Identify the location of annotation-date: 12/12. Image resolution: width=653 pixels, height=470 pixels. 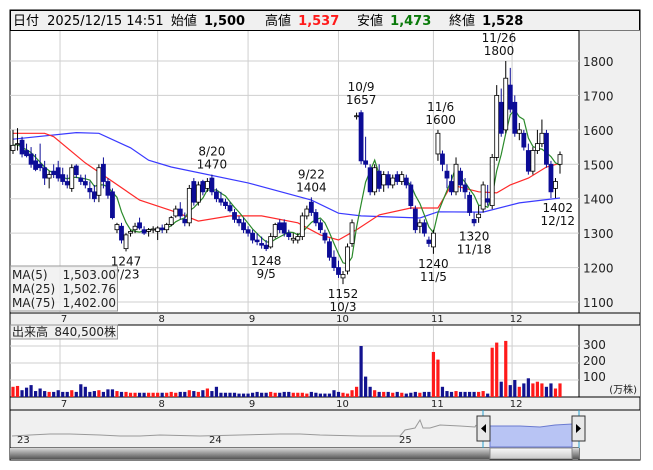
(557, 221).